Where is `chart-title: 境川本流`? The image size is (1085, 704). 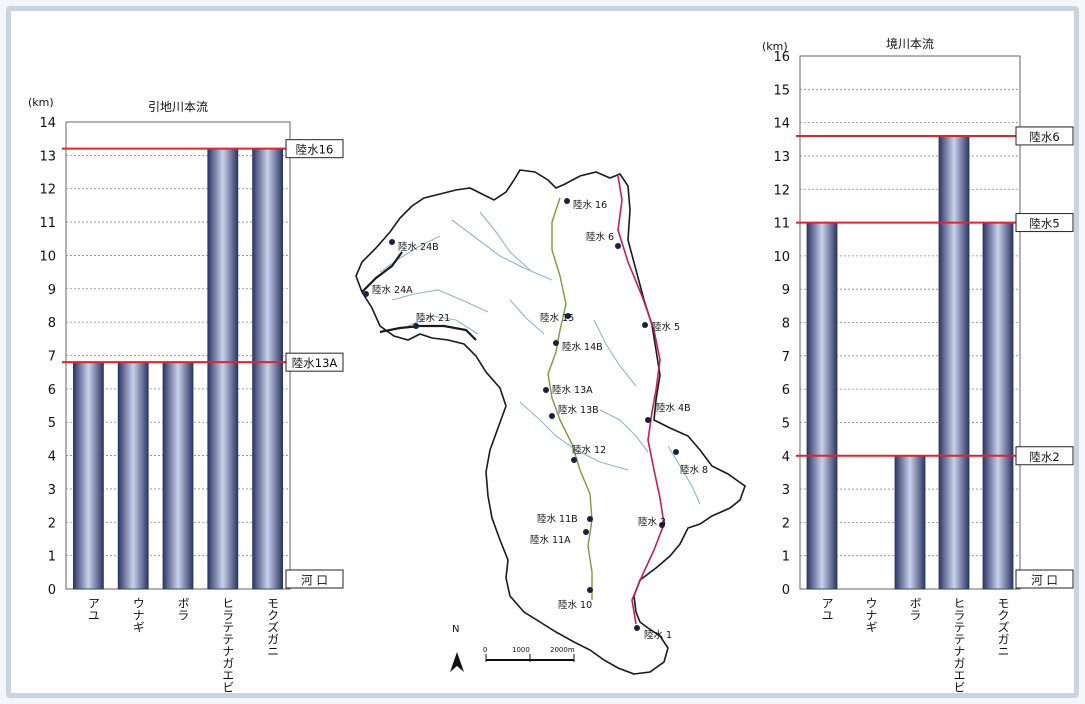 chart-title: 境川本流 is located at coordinates (910, 43).